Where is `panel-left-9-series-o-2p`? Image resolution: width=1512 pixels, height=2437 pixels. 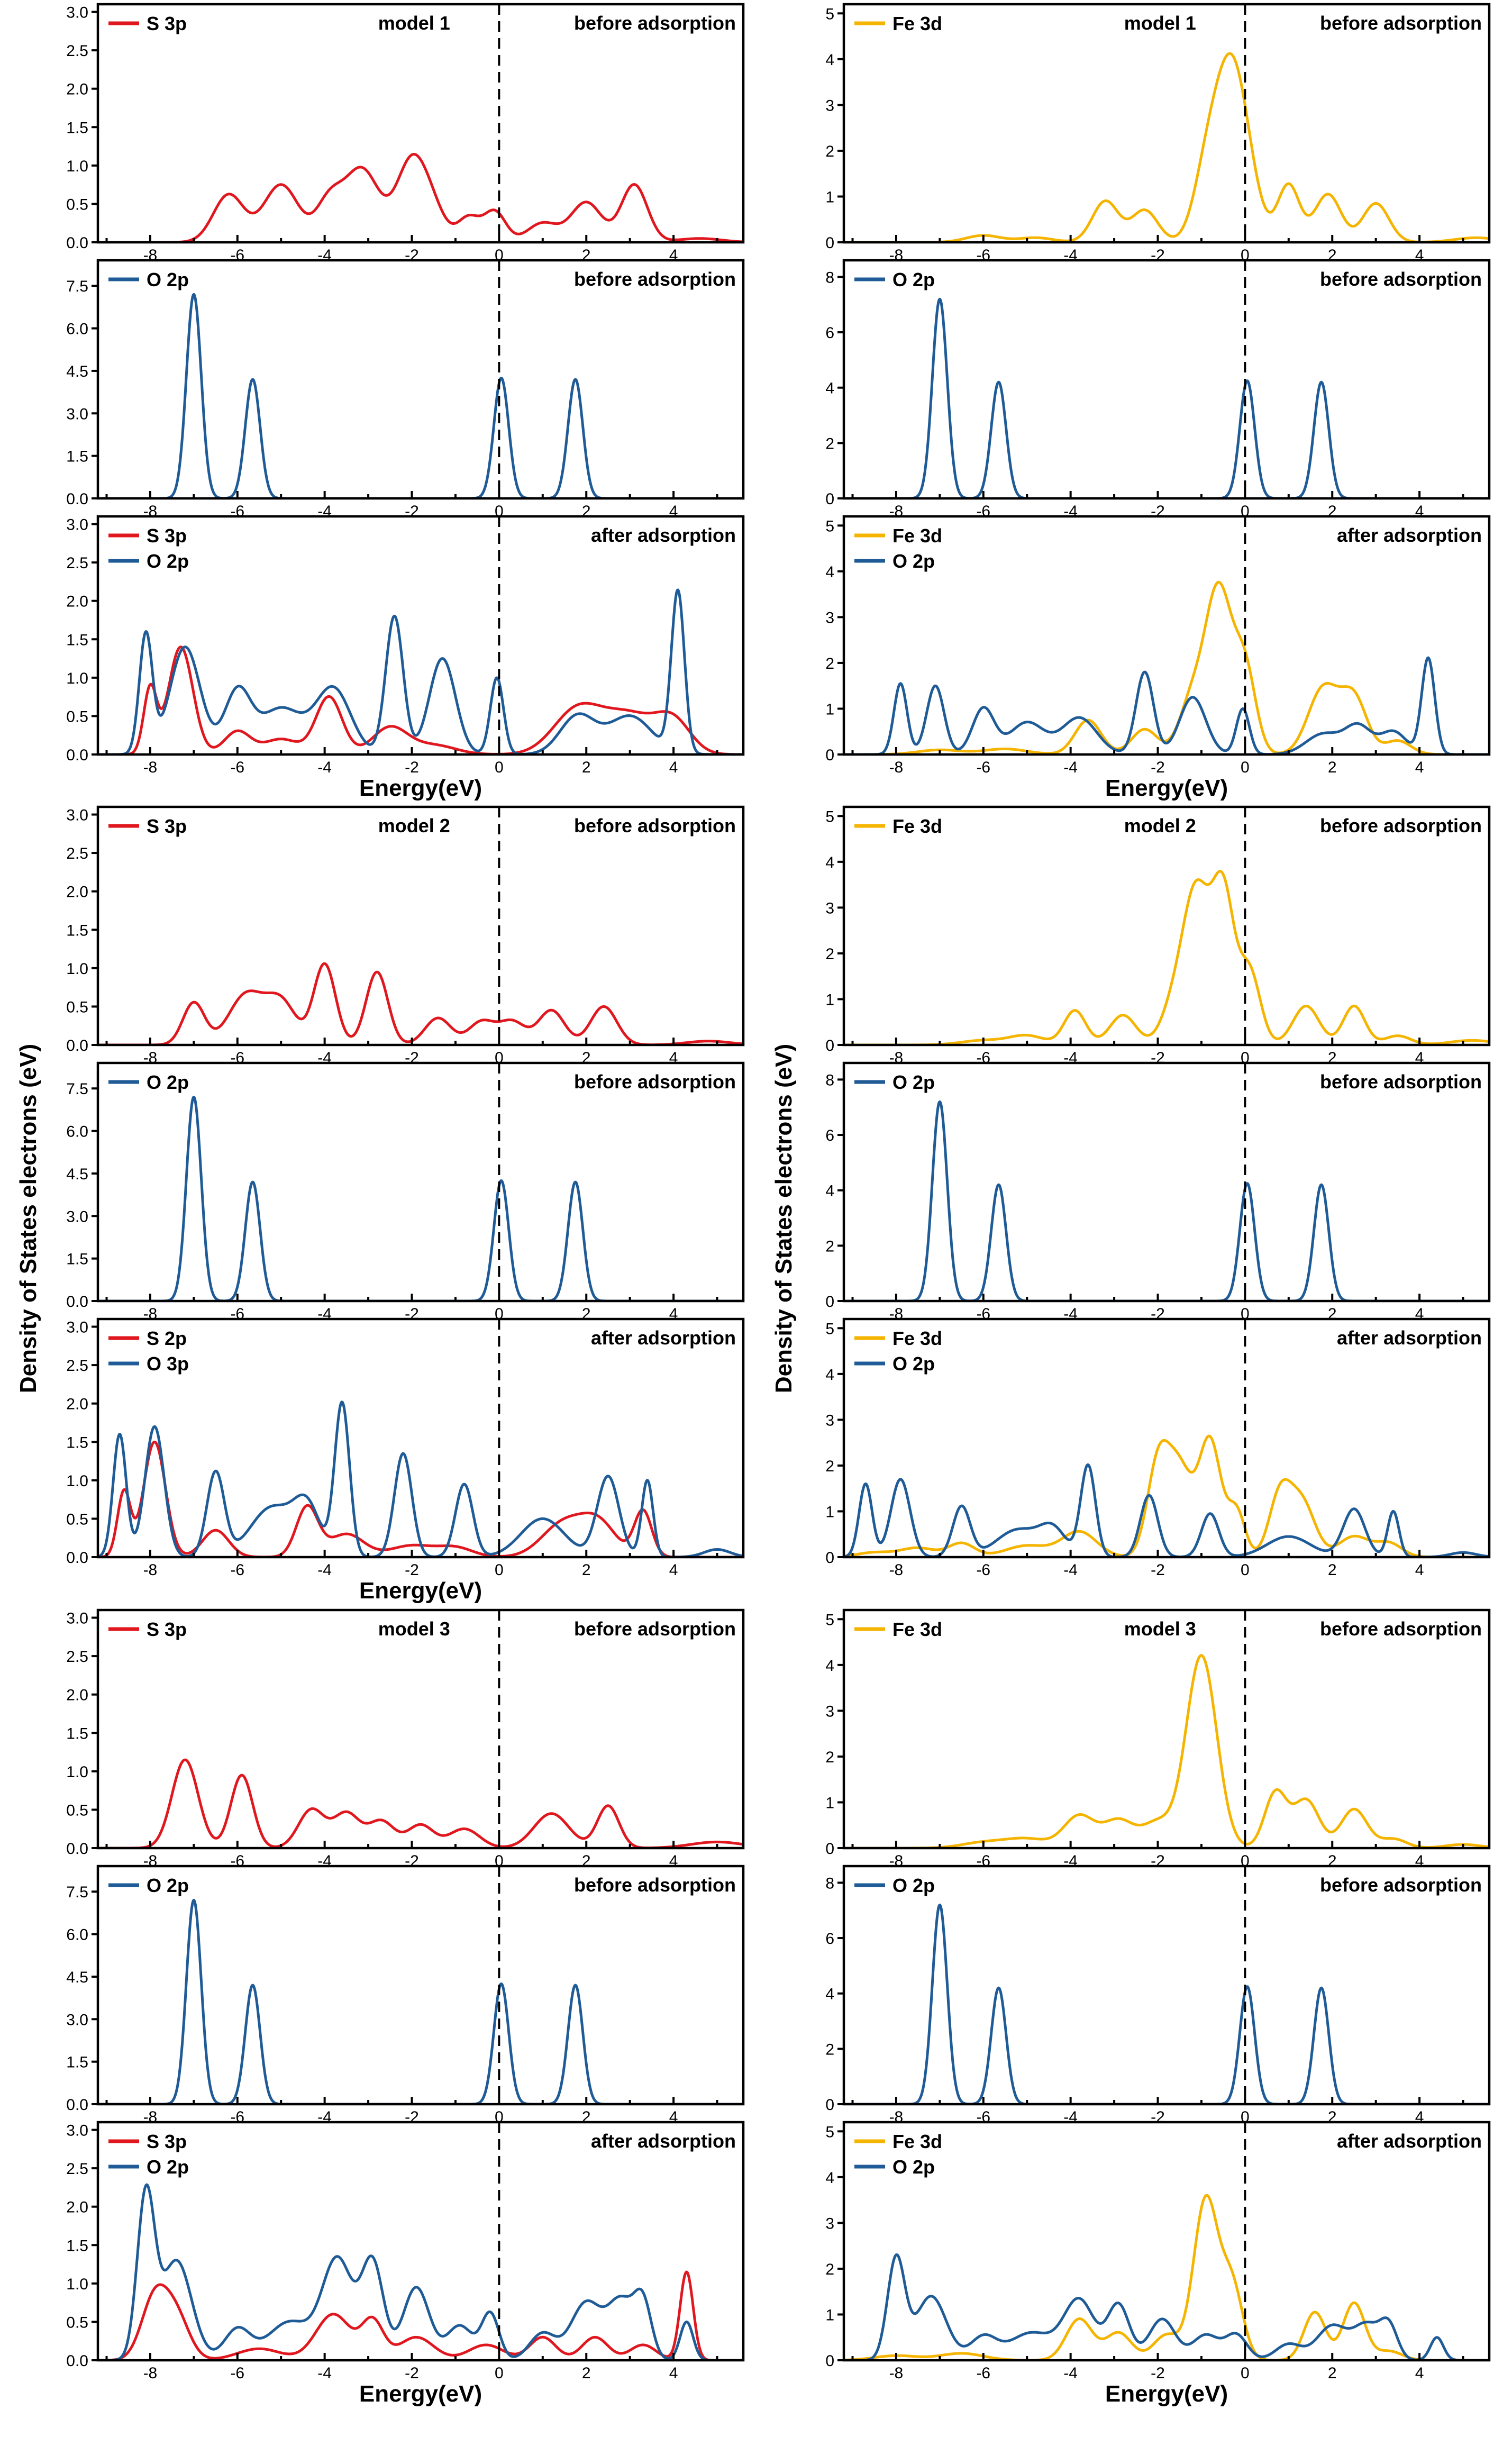
panel-left-9-series-o-2p is located at coordinates (421, 2271).